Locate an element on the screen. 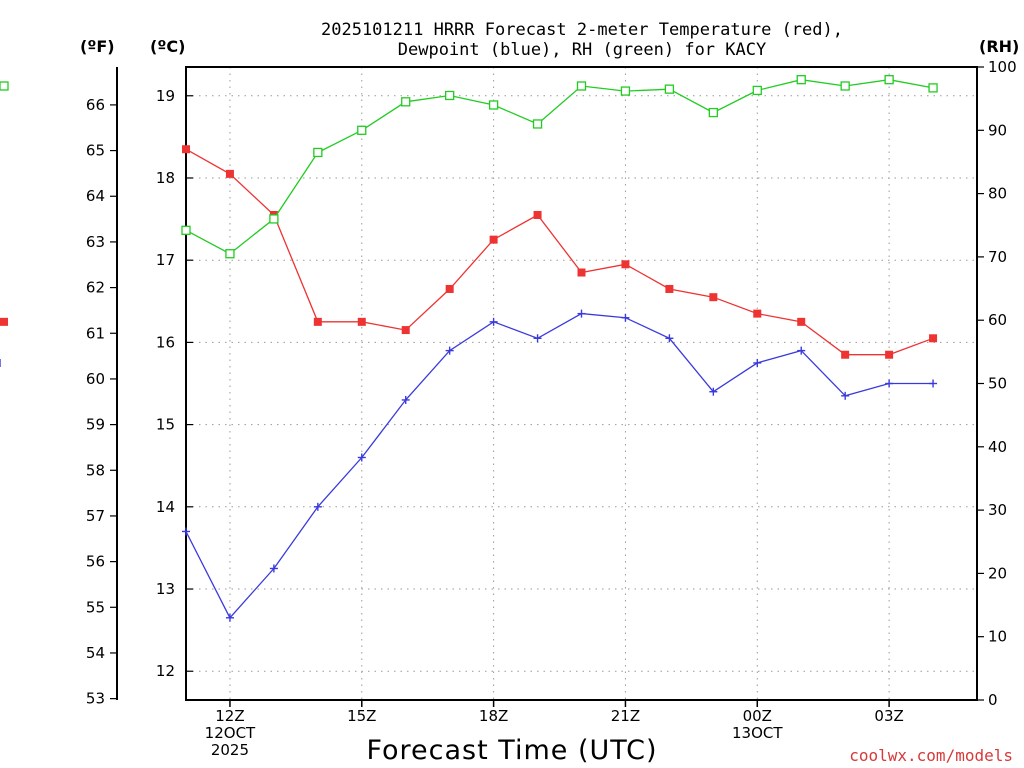 The height and width of the screenshot is (768, 1024). rh-unit-label: (RH) is located at coordinates (999, 46).